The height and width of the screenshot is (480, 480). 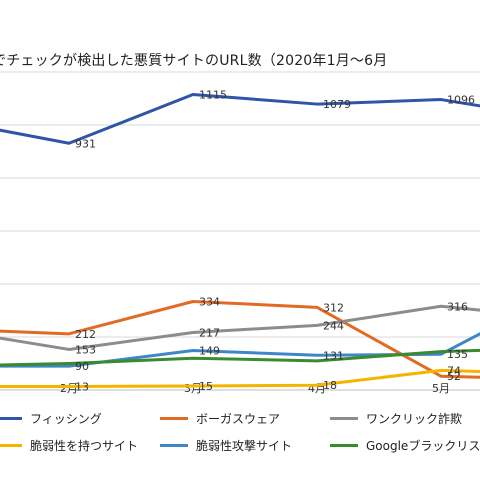 What do you see at coordinates (85, 143) in the screenshot?
I see `data-label: 931` at bounding box center [85, 143].